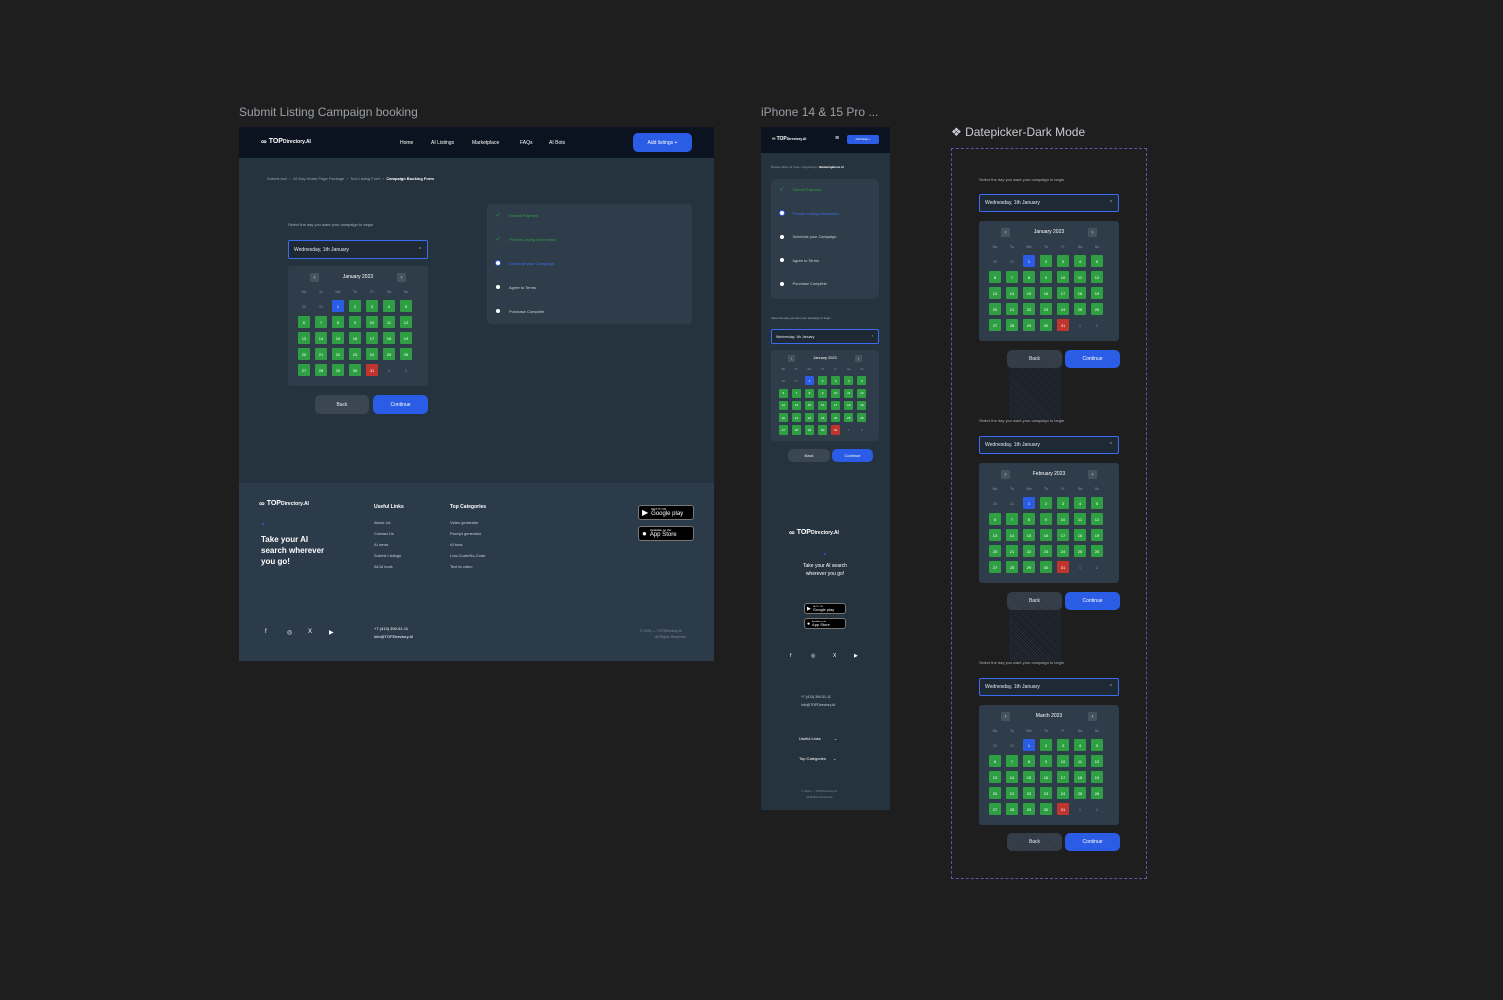 The width and height of the screenshot is (1503, 1000). Describe the element at coordinates (382, 522) in the screenshot. I see `footer-link-about: About Us` at that location.